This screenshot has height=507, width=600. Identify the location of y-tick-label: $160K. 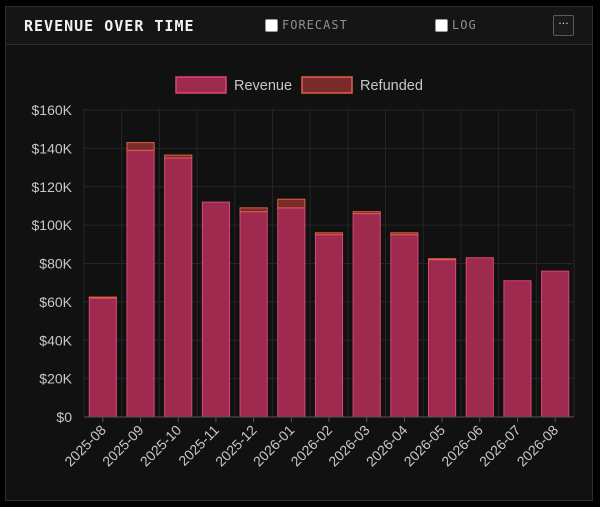
(52, 110).